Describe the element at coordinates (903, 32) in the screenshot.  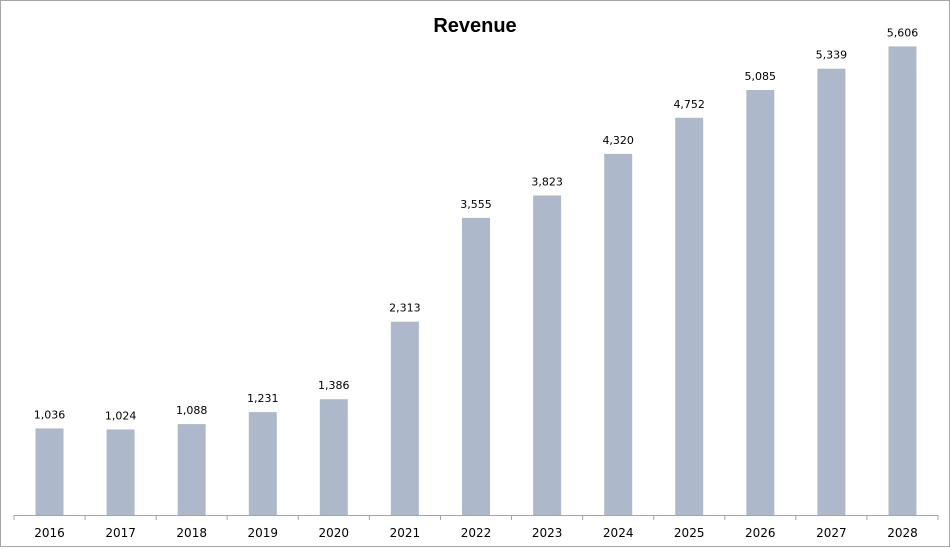
I see `data-label-2028: 5,606` at that location.